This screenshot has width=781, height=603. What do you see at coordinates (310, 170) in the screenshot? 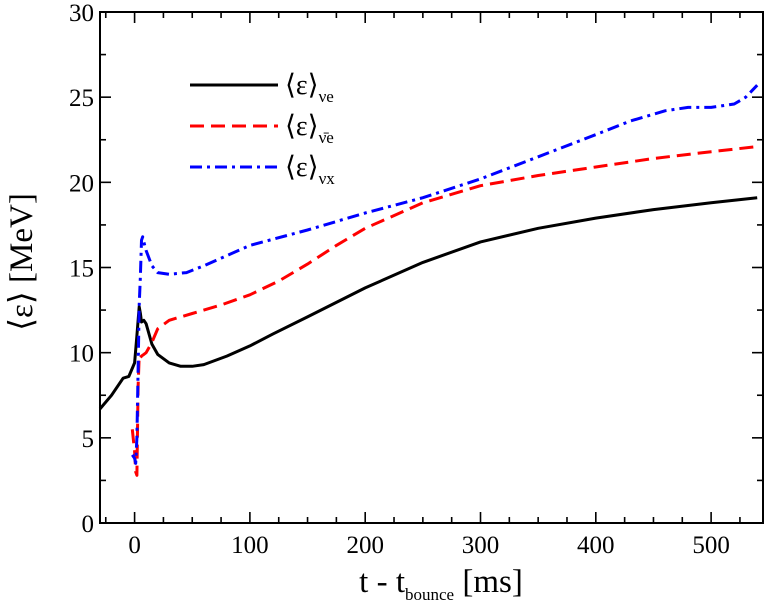
I see `legend-label-2: ⟨ε⟩νx` at bounding box center [310, 170].